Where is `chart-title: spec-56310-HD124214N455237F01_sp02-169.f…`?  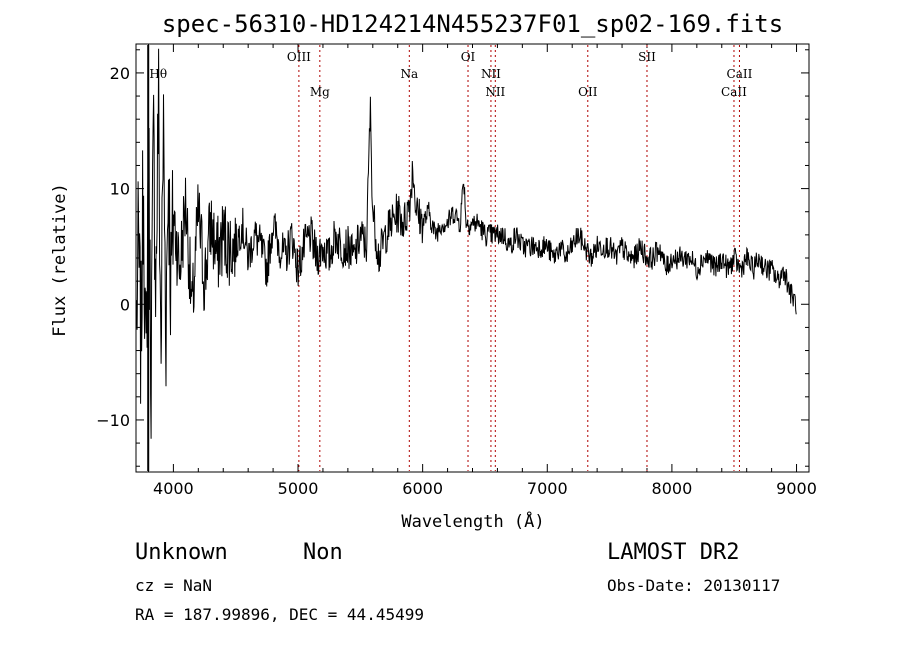 chart-title: spec-56310-HD124214N455237F01_sp02-169.f… is located at coordinates (472, 24).